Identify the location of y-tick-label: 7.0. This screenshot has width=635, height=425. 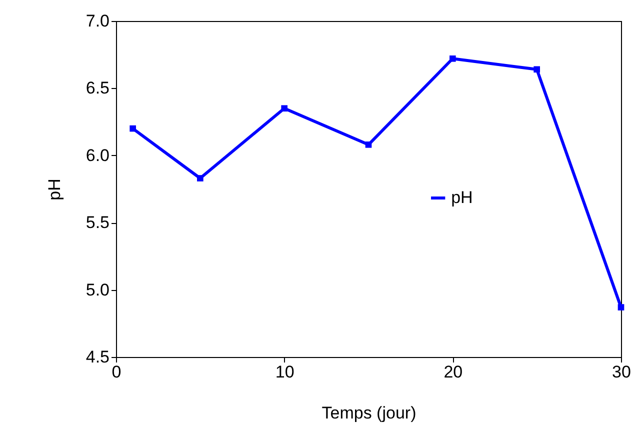
(98, 21).